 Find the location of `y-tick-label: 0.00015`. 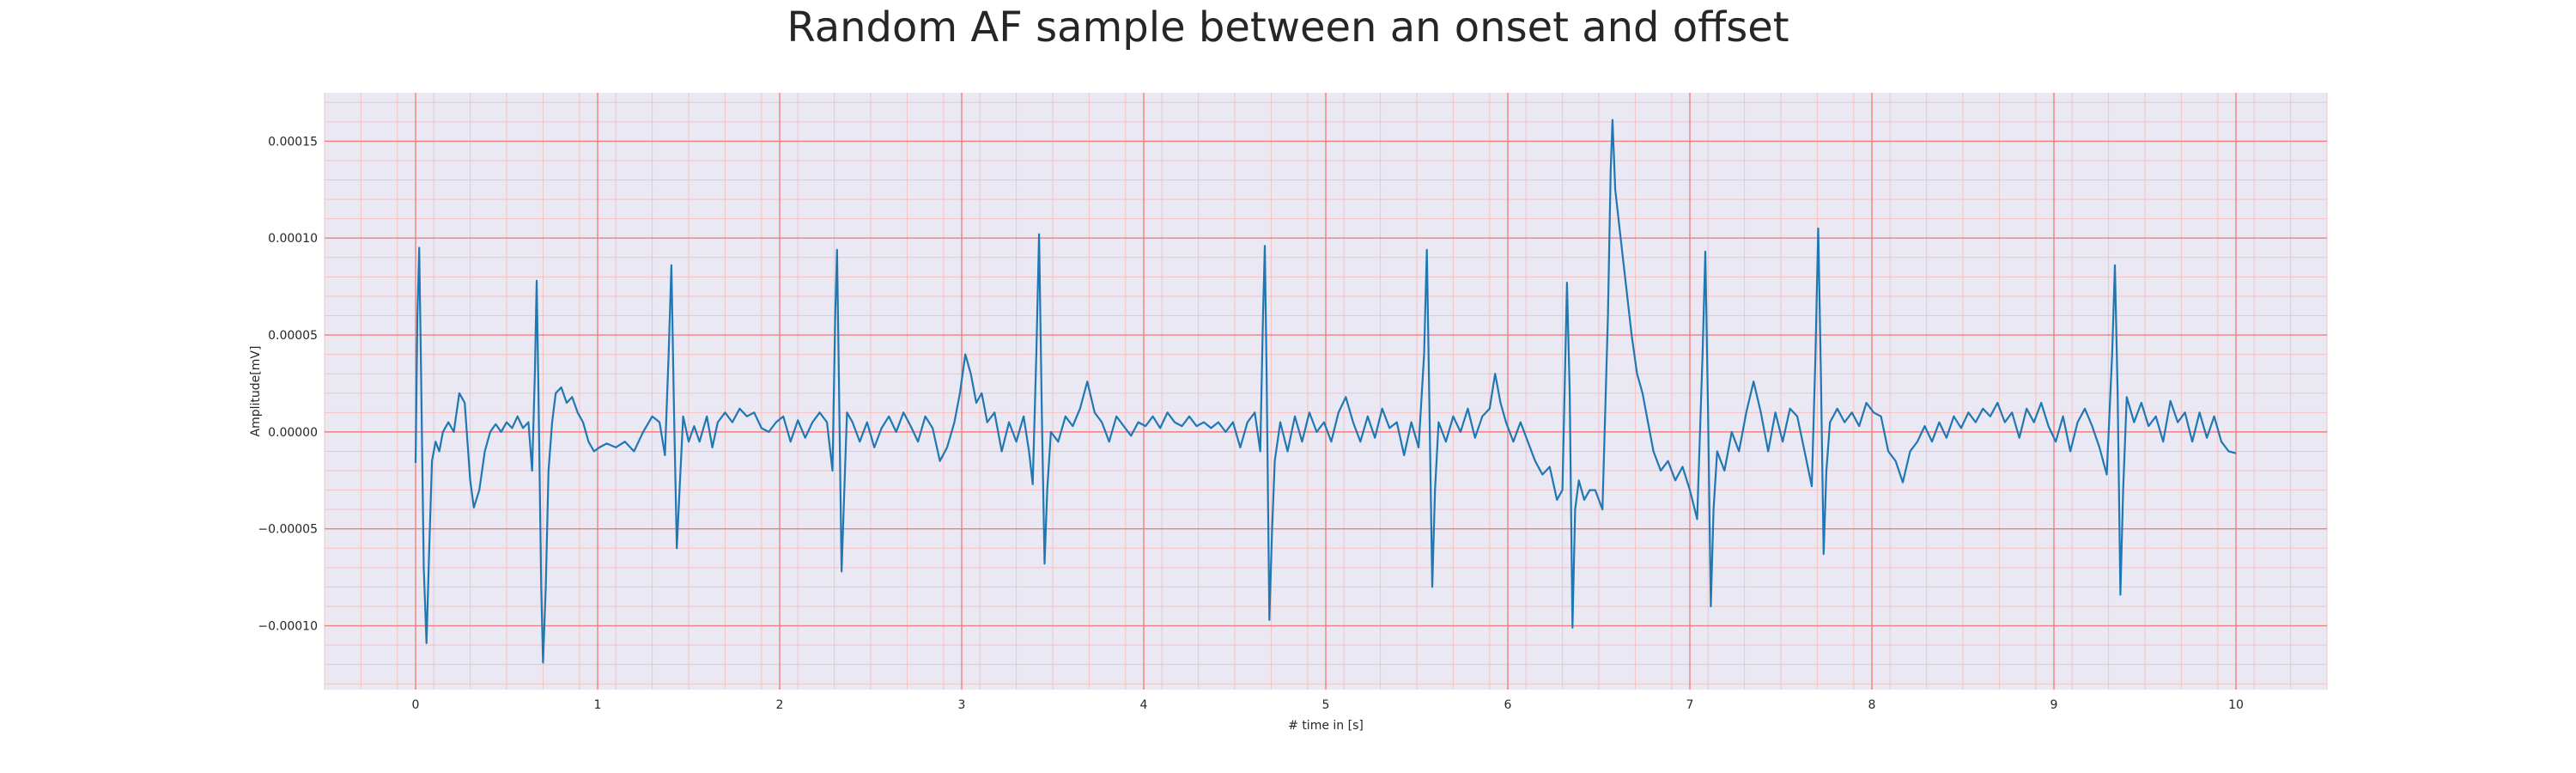

y-tick-label: 0.00015 is located at coordinates (293, 142).